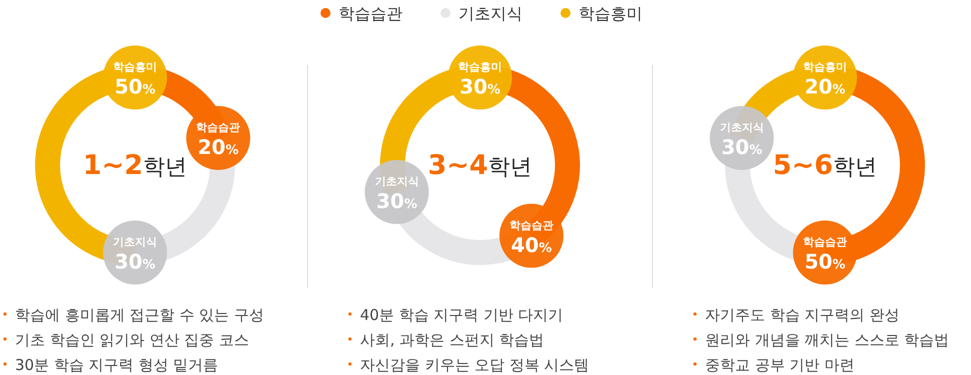  I want to click on text: 기초 학습인 읽기와 연산 집중 코스, so click(132, 340).